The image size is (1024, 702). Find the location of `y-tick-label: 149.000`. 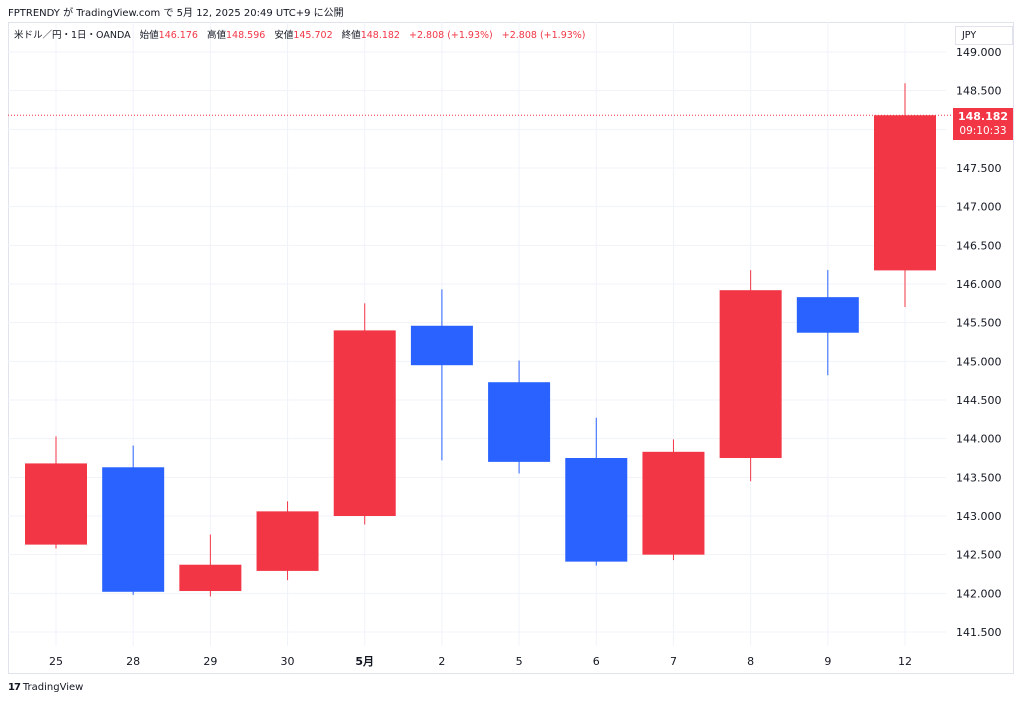

y-tick-label: 149.000 is located at coordinates (979, 52).